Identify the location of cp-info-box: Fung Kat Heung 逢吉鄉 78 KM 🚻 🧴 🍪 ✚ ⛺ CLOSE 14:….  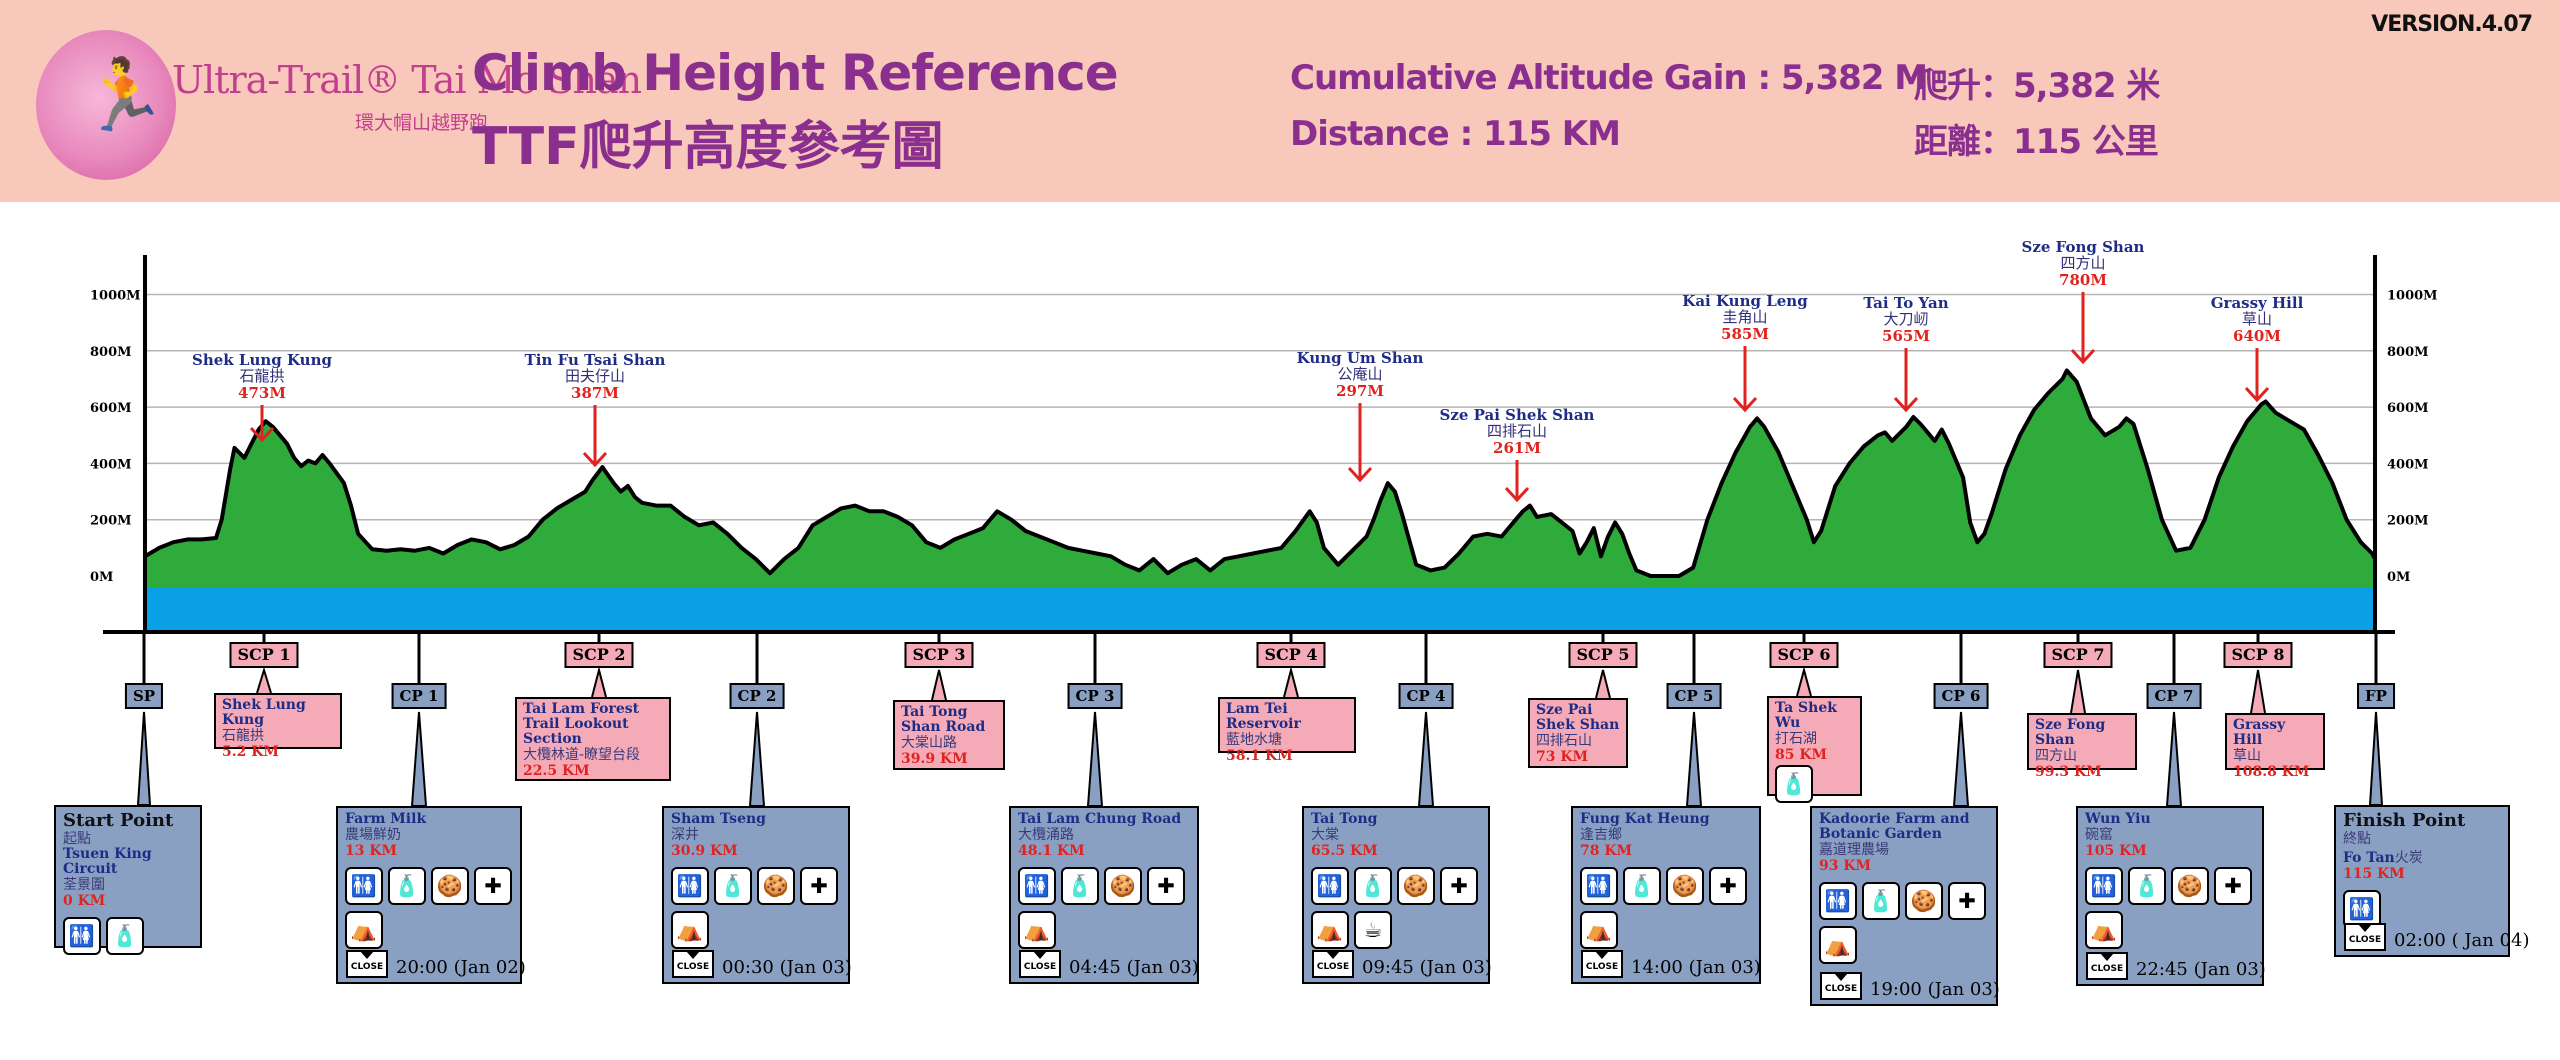
(1666, 895).